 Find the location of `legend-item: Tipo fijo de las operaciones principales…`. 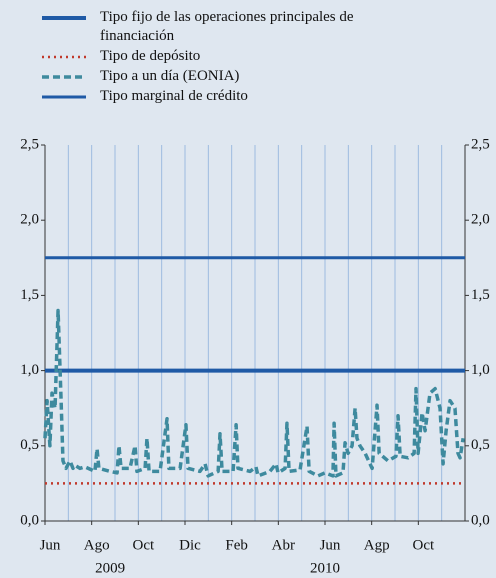

legend-item: Tipo fijo de las operaciones principales… is located at coordinates (220, 27).